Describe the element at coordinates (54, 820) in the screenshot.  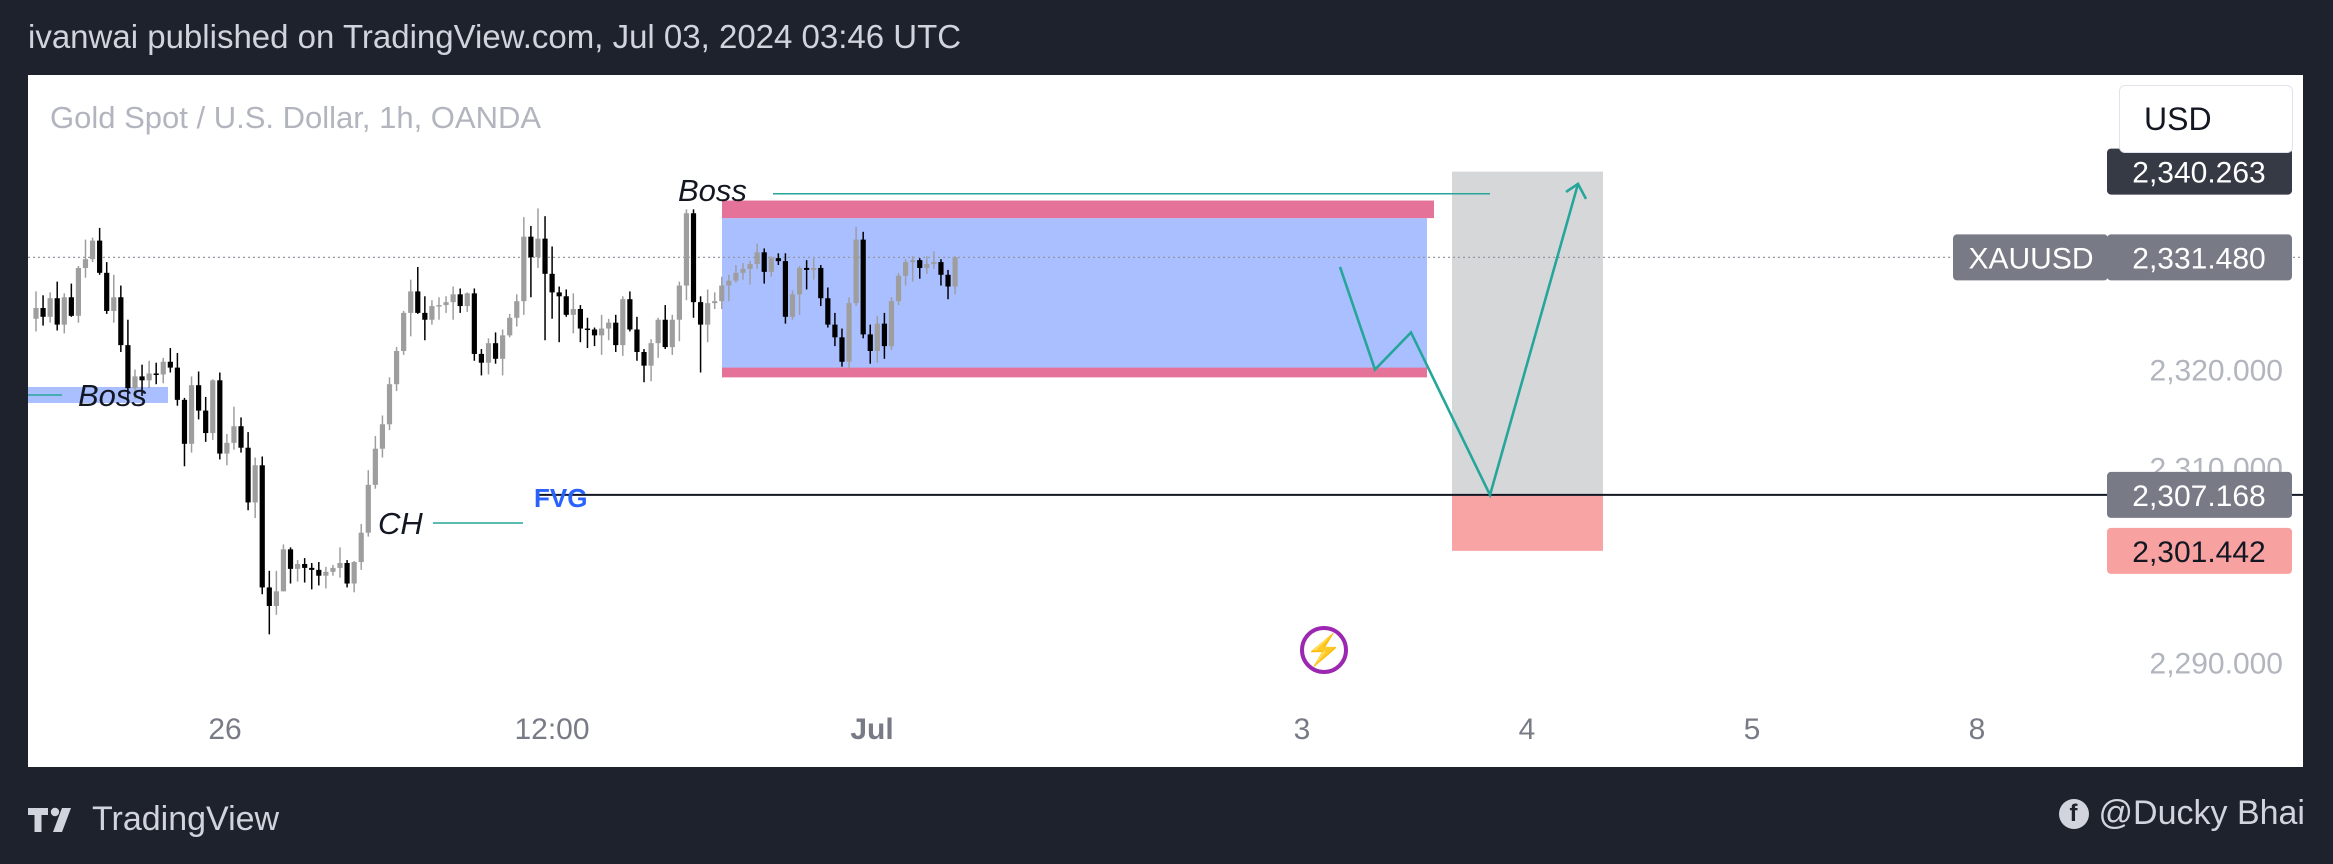
I see `tradingview-logo-icon` at that location.